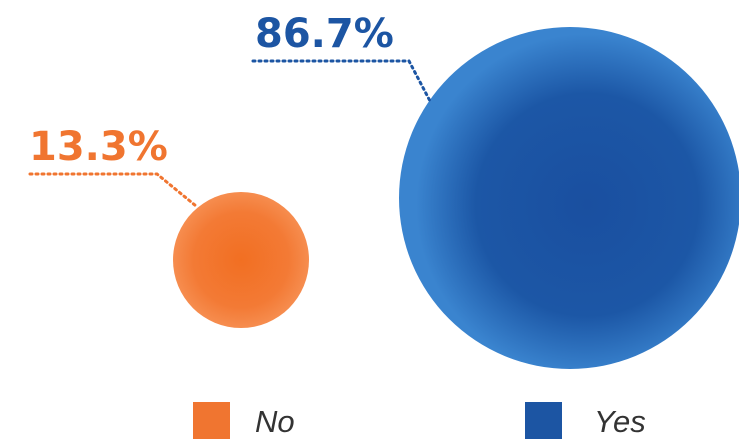  Describe the element at coordinates (98, 147) in the screenshot. I see `data-label-no: 13.3%` at that location.